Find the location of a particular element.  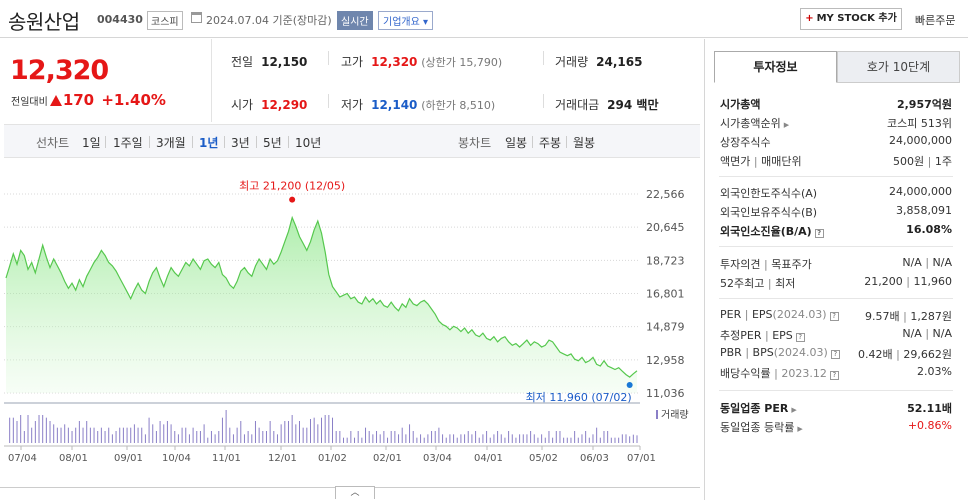

market-cap-row: 시가총액 2,957억원 is located at coordinates (836, 105).